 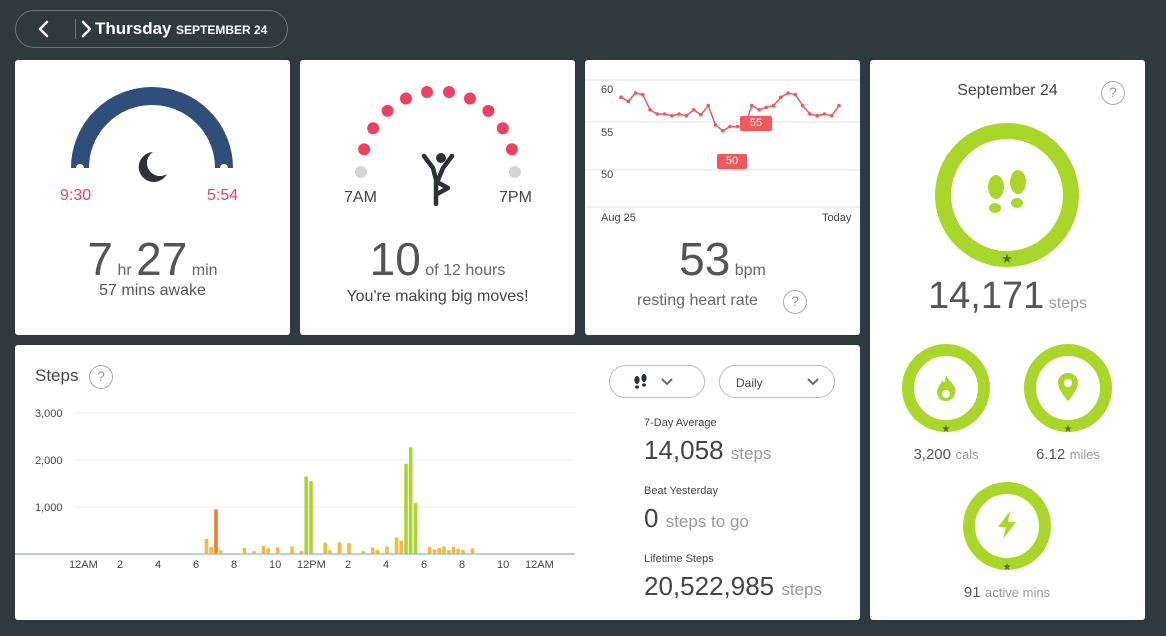 What do you see at coordinates (49, 414) in the screenshot?
I see `steps-y-tick: 3,000` at bounding box center [49, 414].